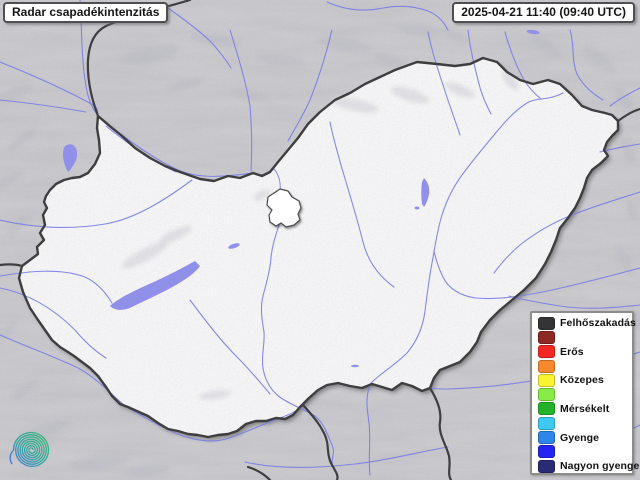 Image resolution: width=640 pixels, height=480 pixels. What do you see at coordinates (572, 351) in the screenshot?
I see `legend-item-label: Erős` at bounding box center [572, 351].